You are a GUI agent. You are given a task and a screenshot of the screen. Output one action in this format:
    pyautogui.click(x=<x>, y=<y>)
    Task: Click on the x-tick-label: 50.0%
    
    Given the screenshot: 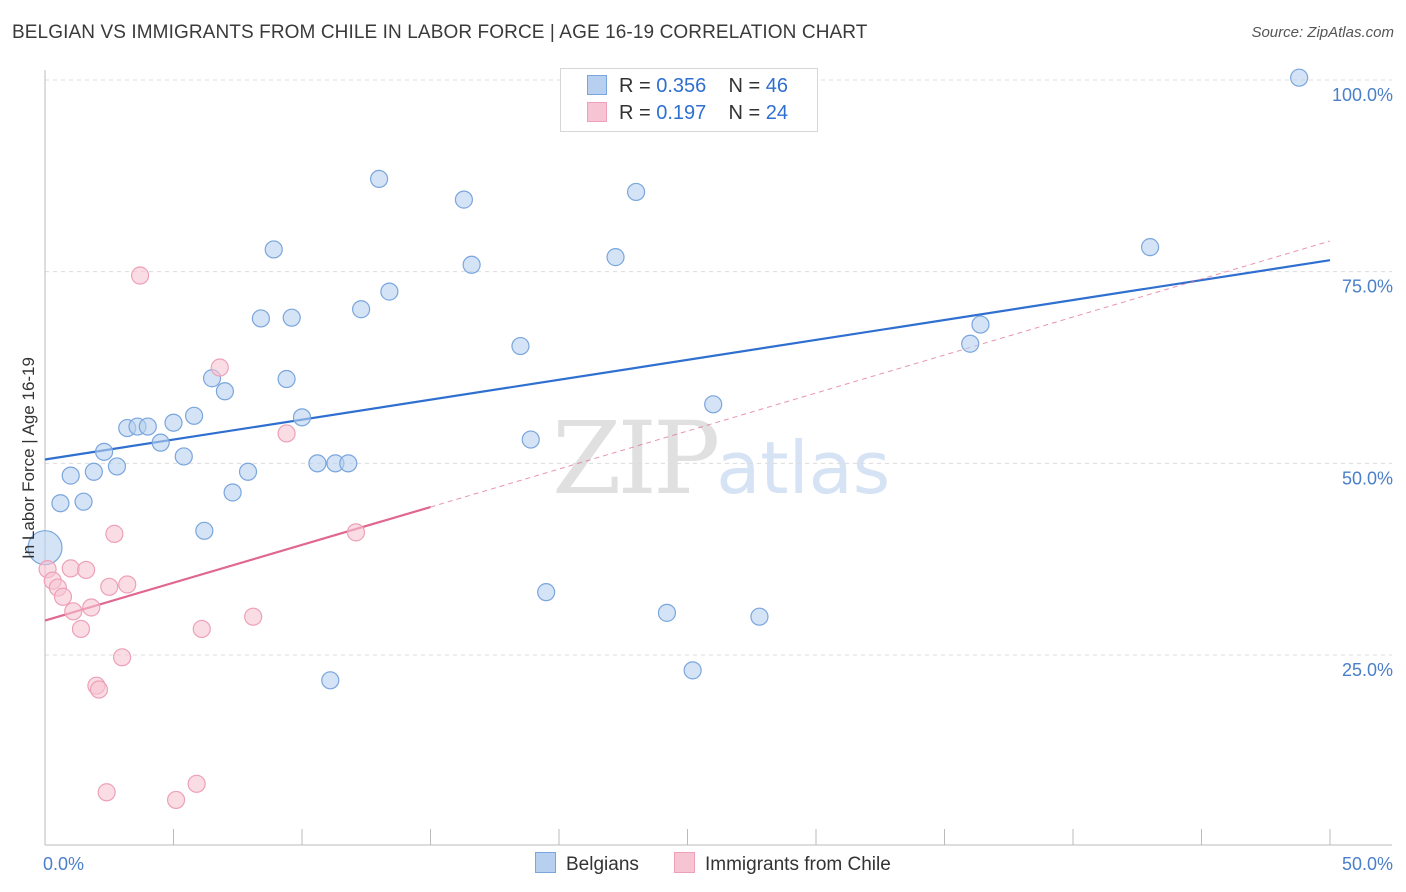 What is the action you would take?
    pyautogui.click(x=1367, y=864)
    